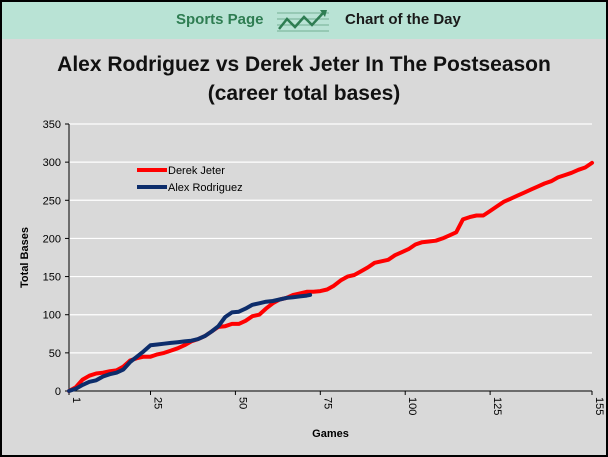 The width and height of the screenshot is (608, 457). What do you see at coordinates (403, 19) in the screenshot?
I see `banner-right-text: Chart of the Day` at bounding box center [403, 19].